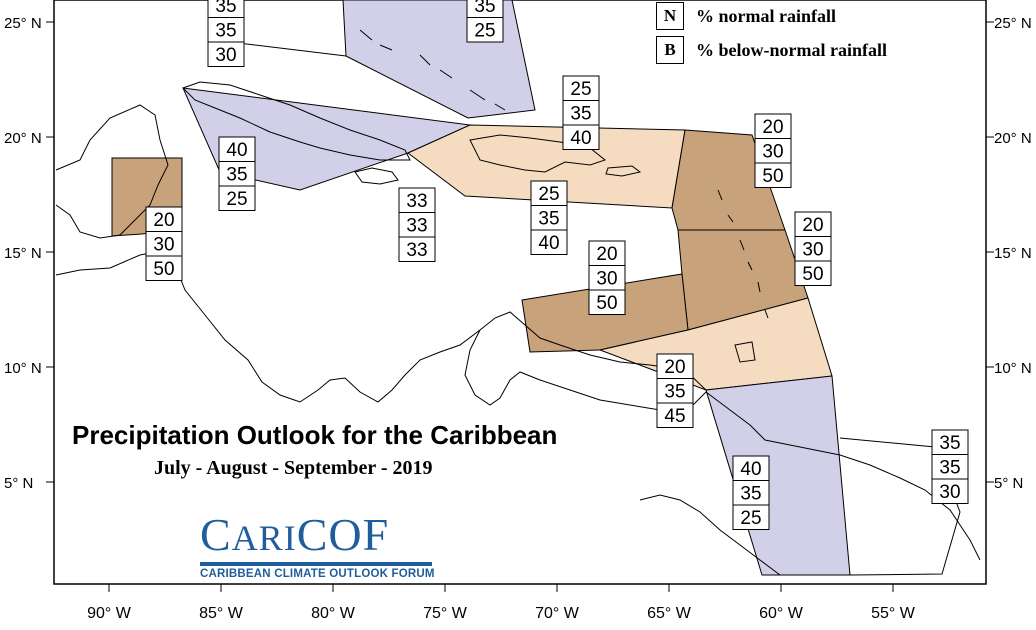 This screenshot has height=630, width=1036. Describe the element at coordinates (670, 50) in the screenshot. I see `legend-key-below: B` at that location.